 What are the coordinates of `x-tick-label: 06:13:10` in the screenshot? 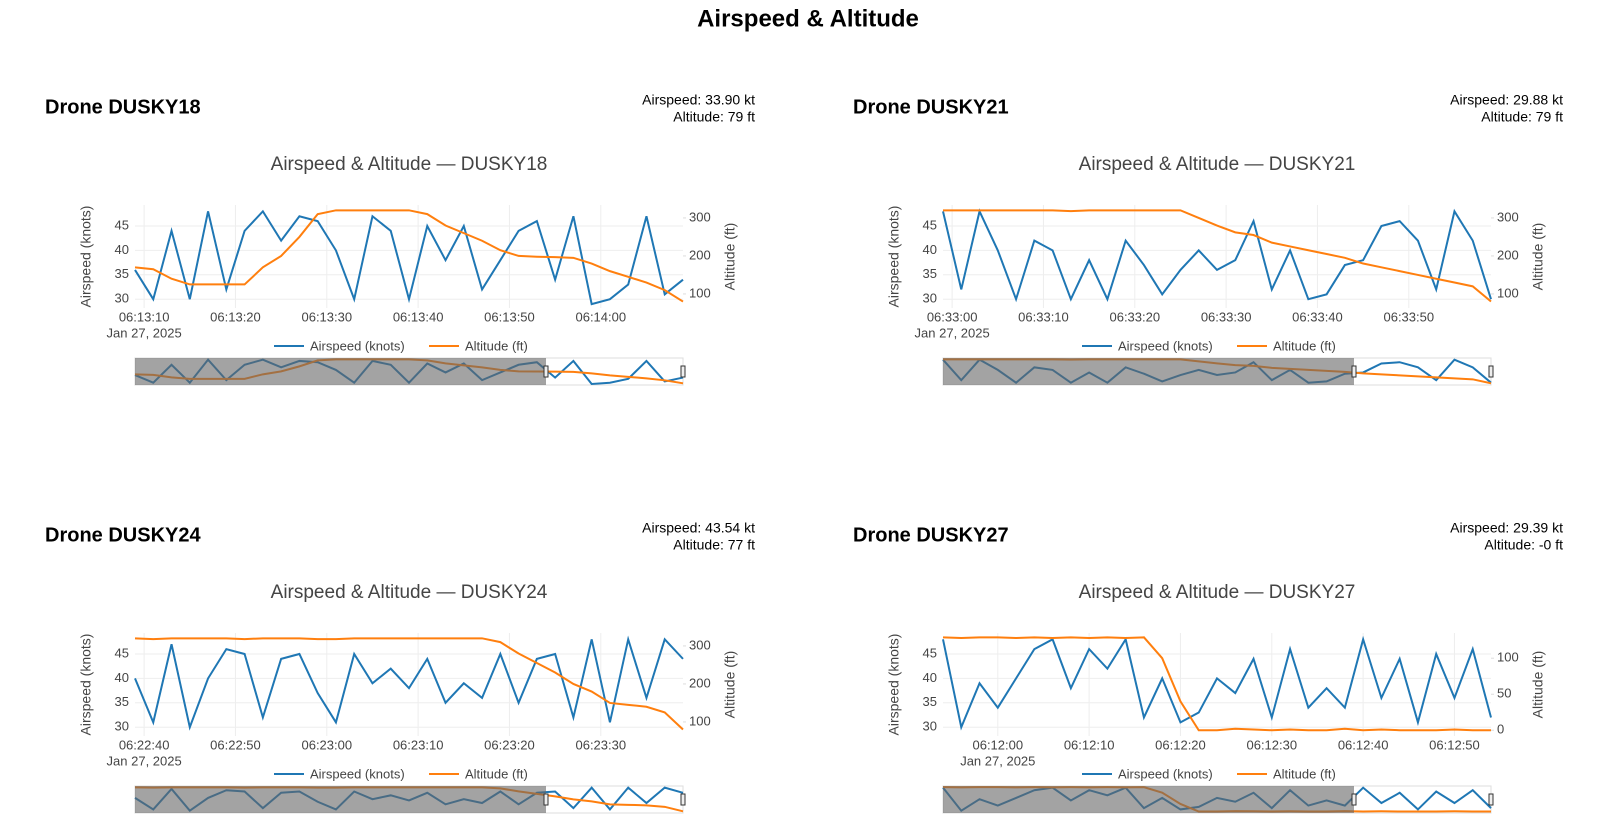 It's located at (144, 316).